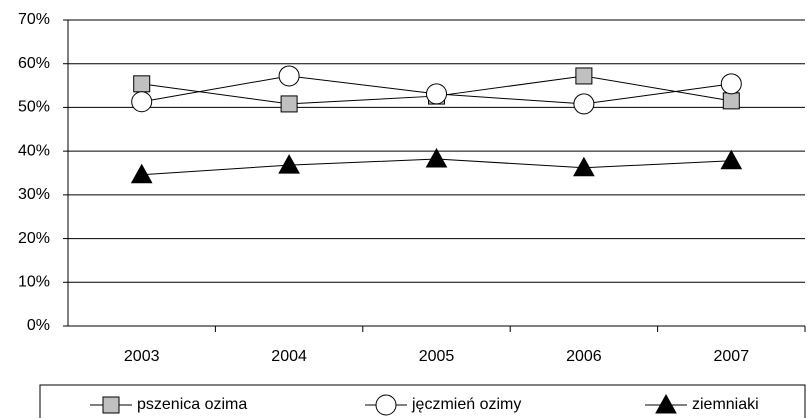 The width and height of the screenshot is (807, 418). Describe the element at coordinates (38, 325) in the screenshot. I see `y-tick-label: 0%` at that location.